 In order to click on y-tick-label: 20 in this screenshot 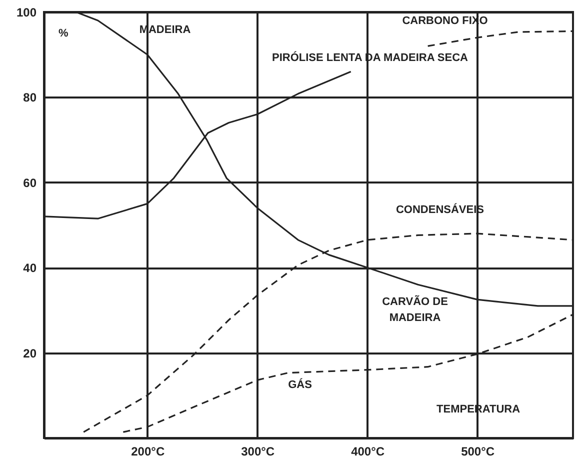, I will do `click(30, 353)`.